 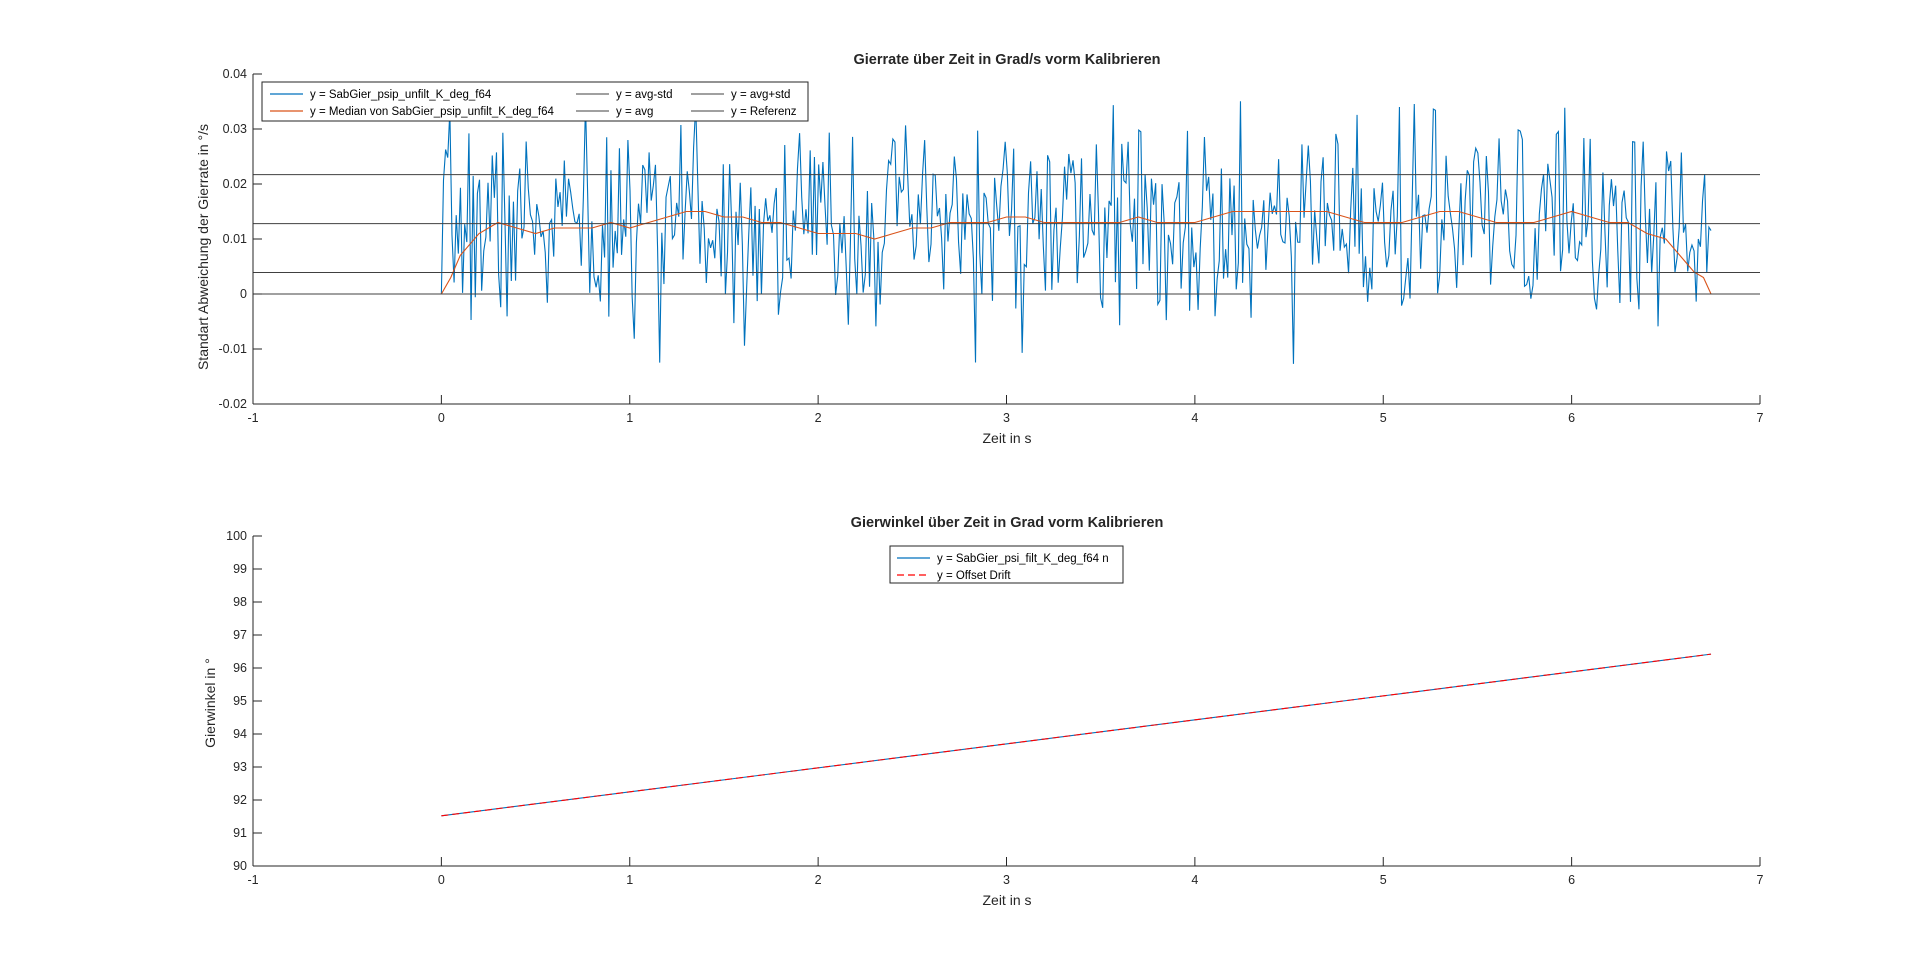 I want to click on gierrate-x-label: Zeit in s, so click(x=1006, y=438).